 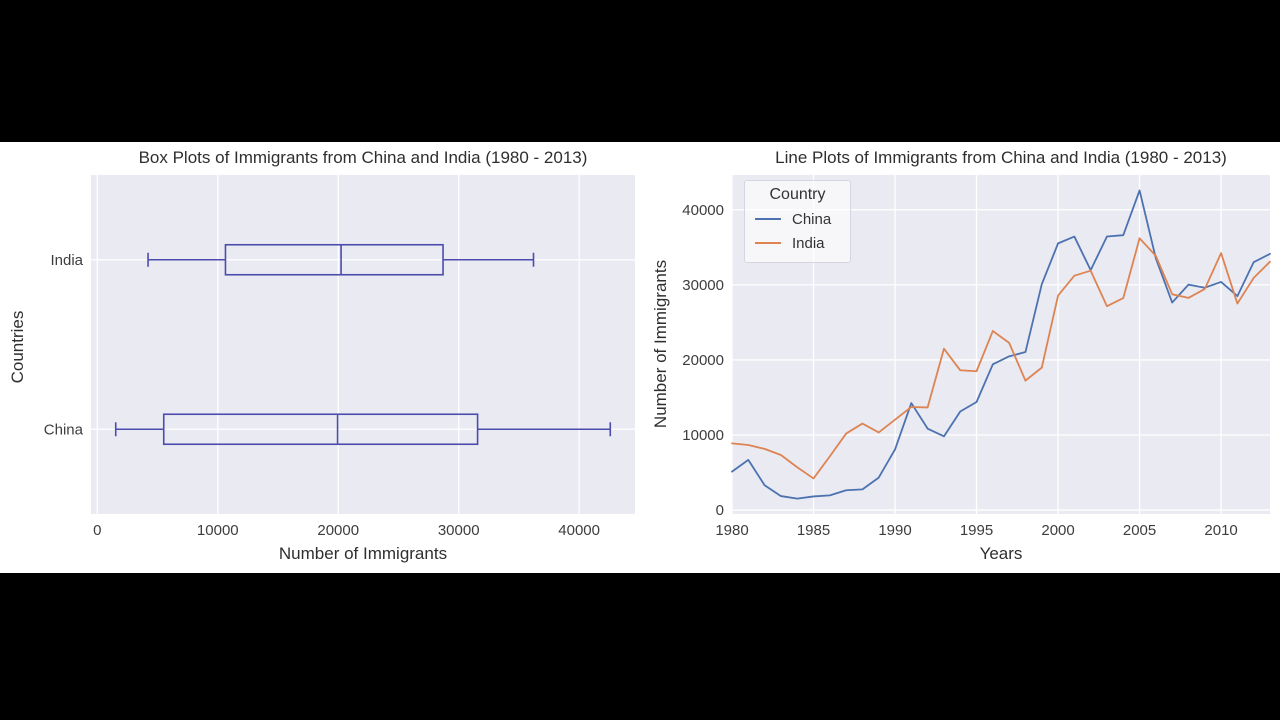 I want to click on y-tick-label: 40000, so click(x=703, y=210).